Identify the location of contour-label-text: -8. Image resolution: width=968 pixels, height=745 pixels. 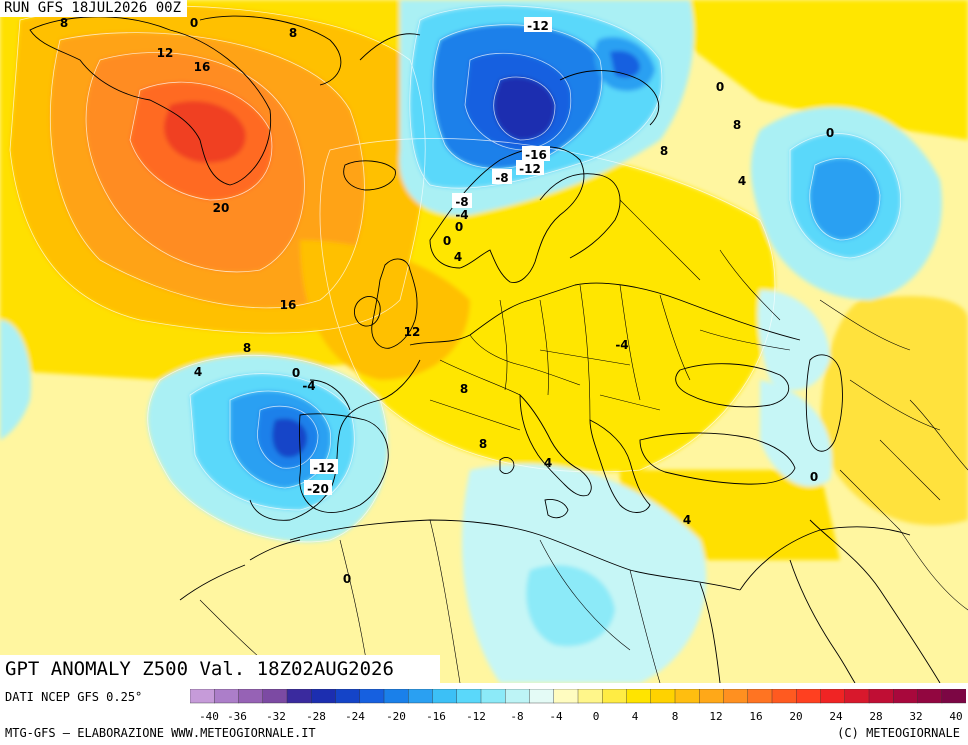
(501, 178).